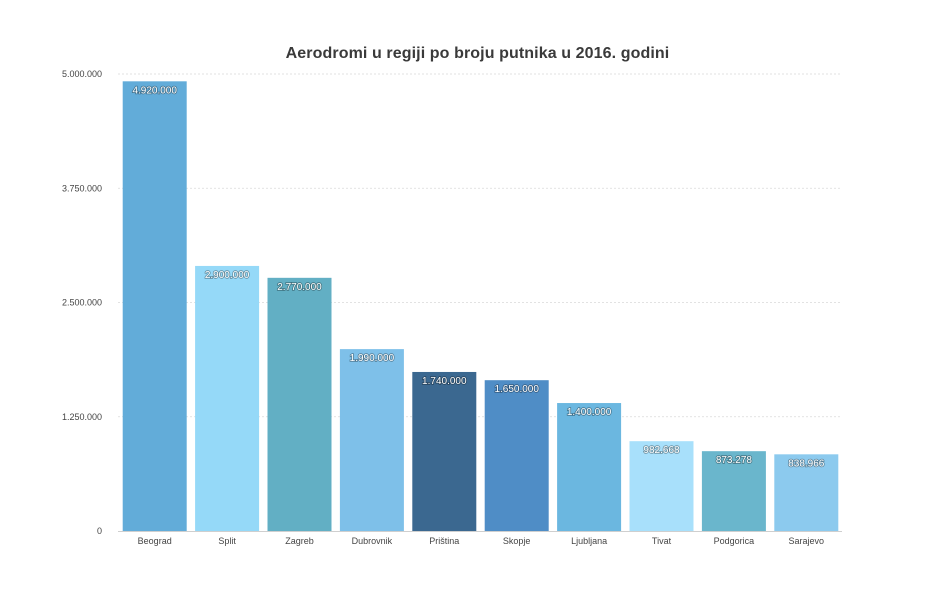  Describe the element at coordinates (661, 450) in the screenshot. I see `data-label: 982.668` at that location.